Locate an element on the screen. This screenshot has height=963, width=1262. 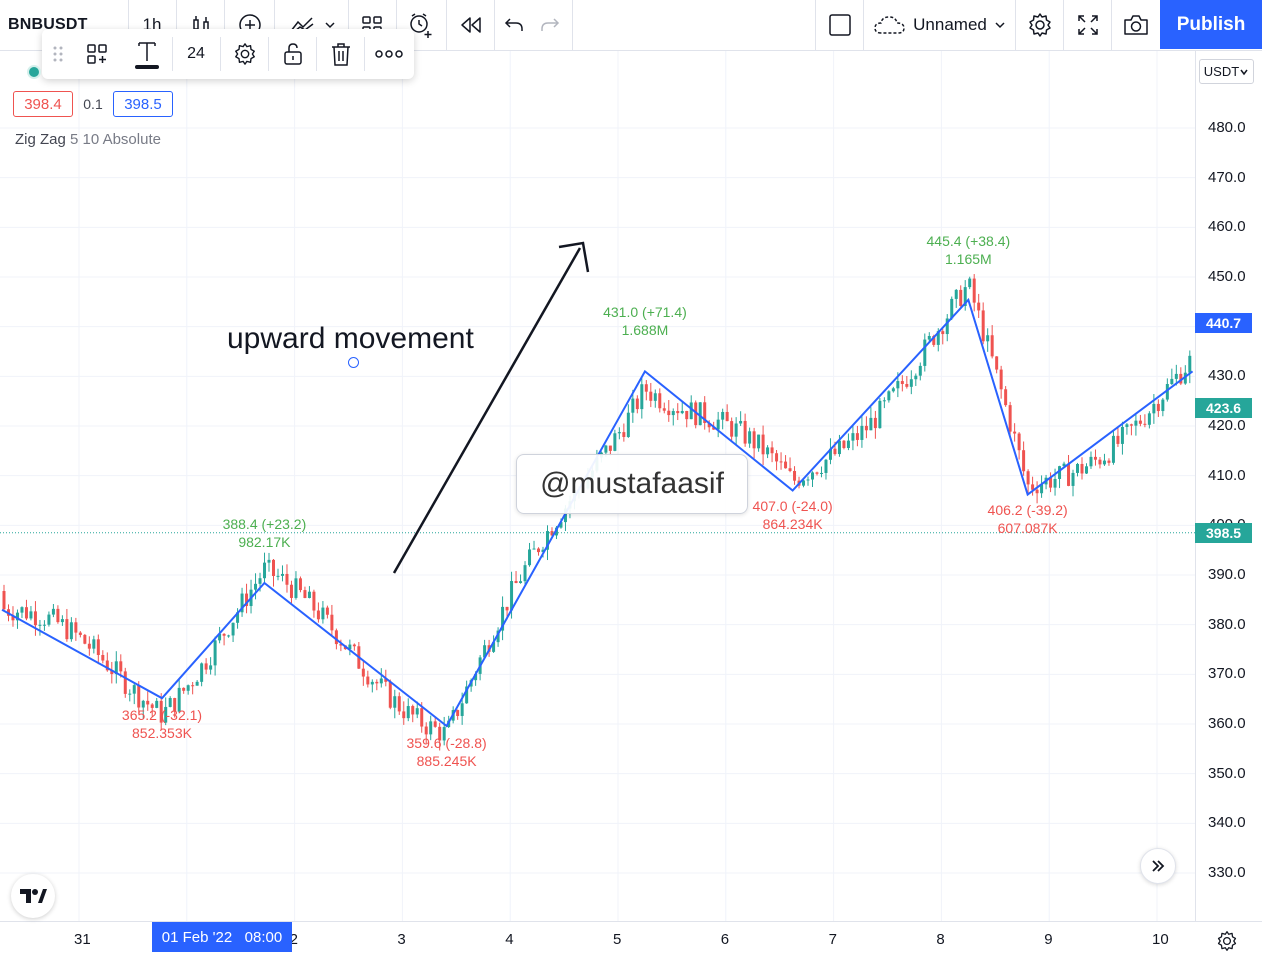
font-size-button: 24 is located at coordinates (196, 54).